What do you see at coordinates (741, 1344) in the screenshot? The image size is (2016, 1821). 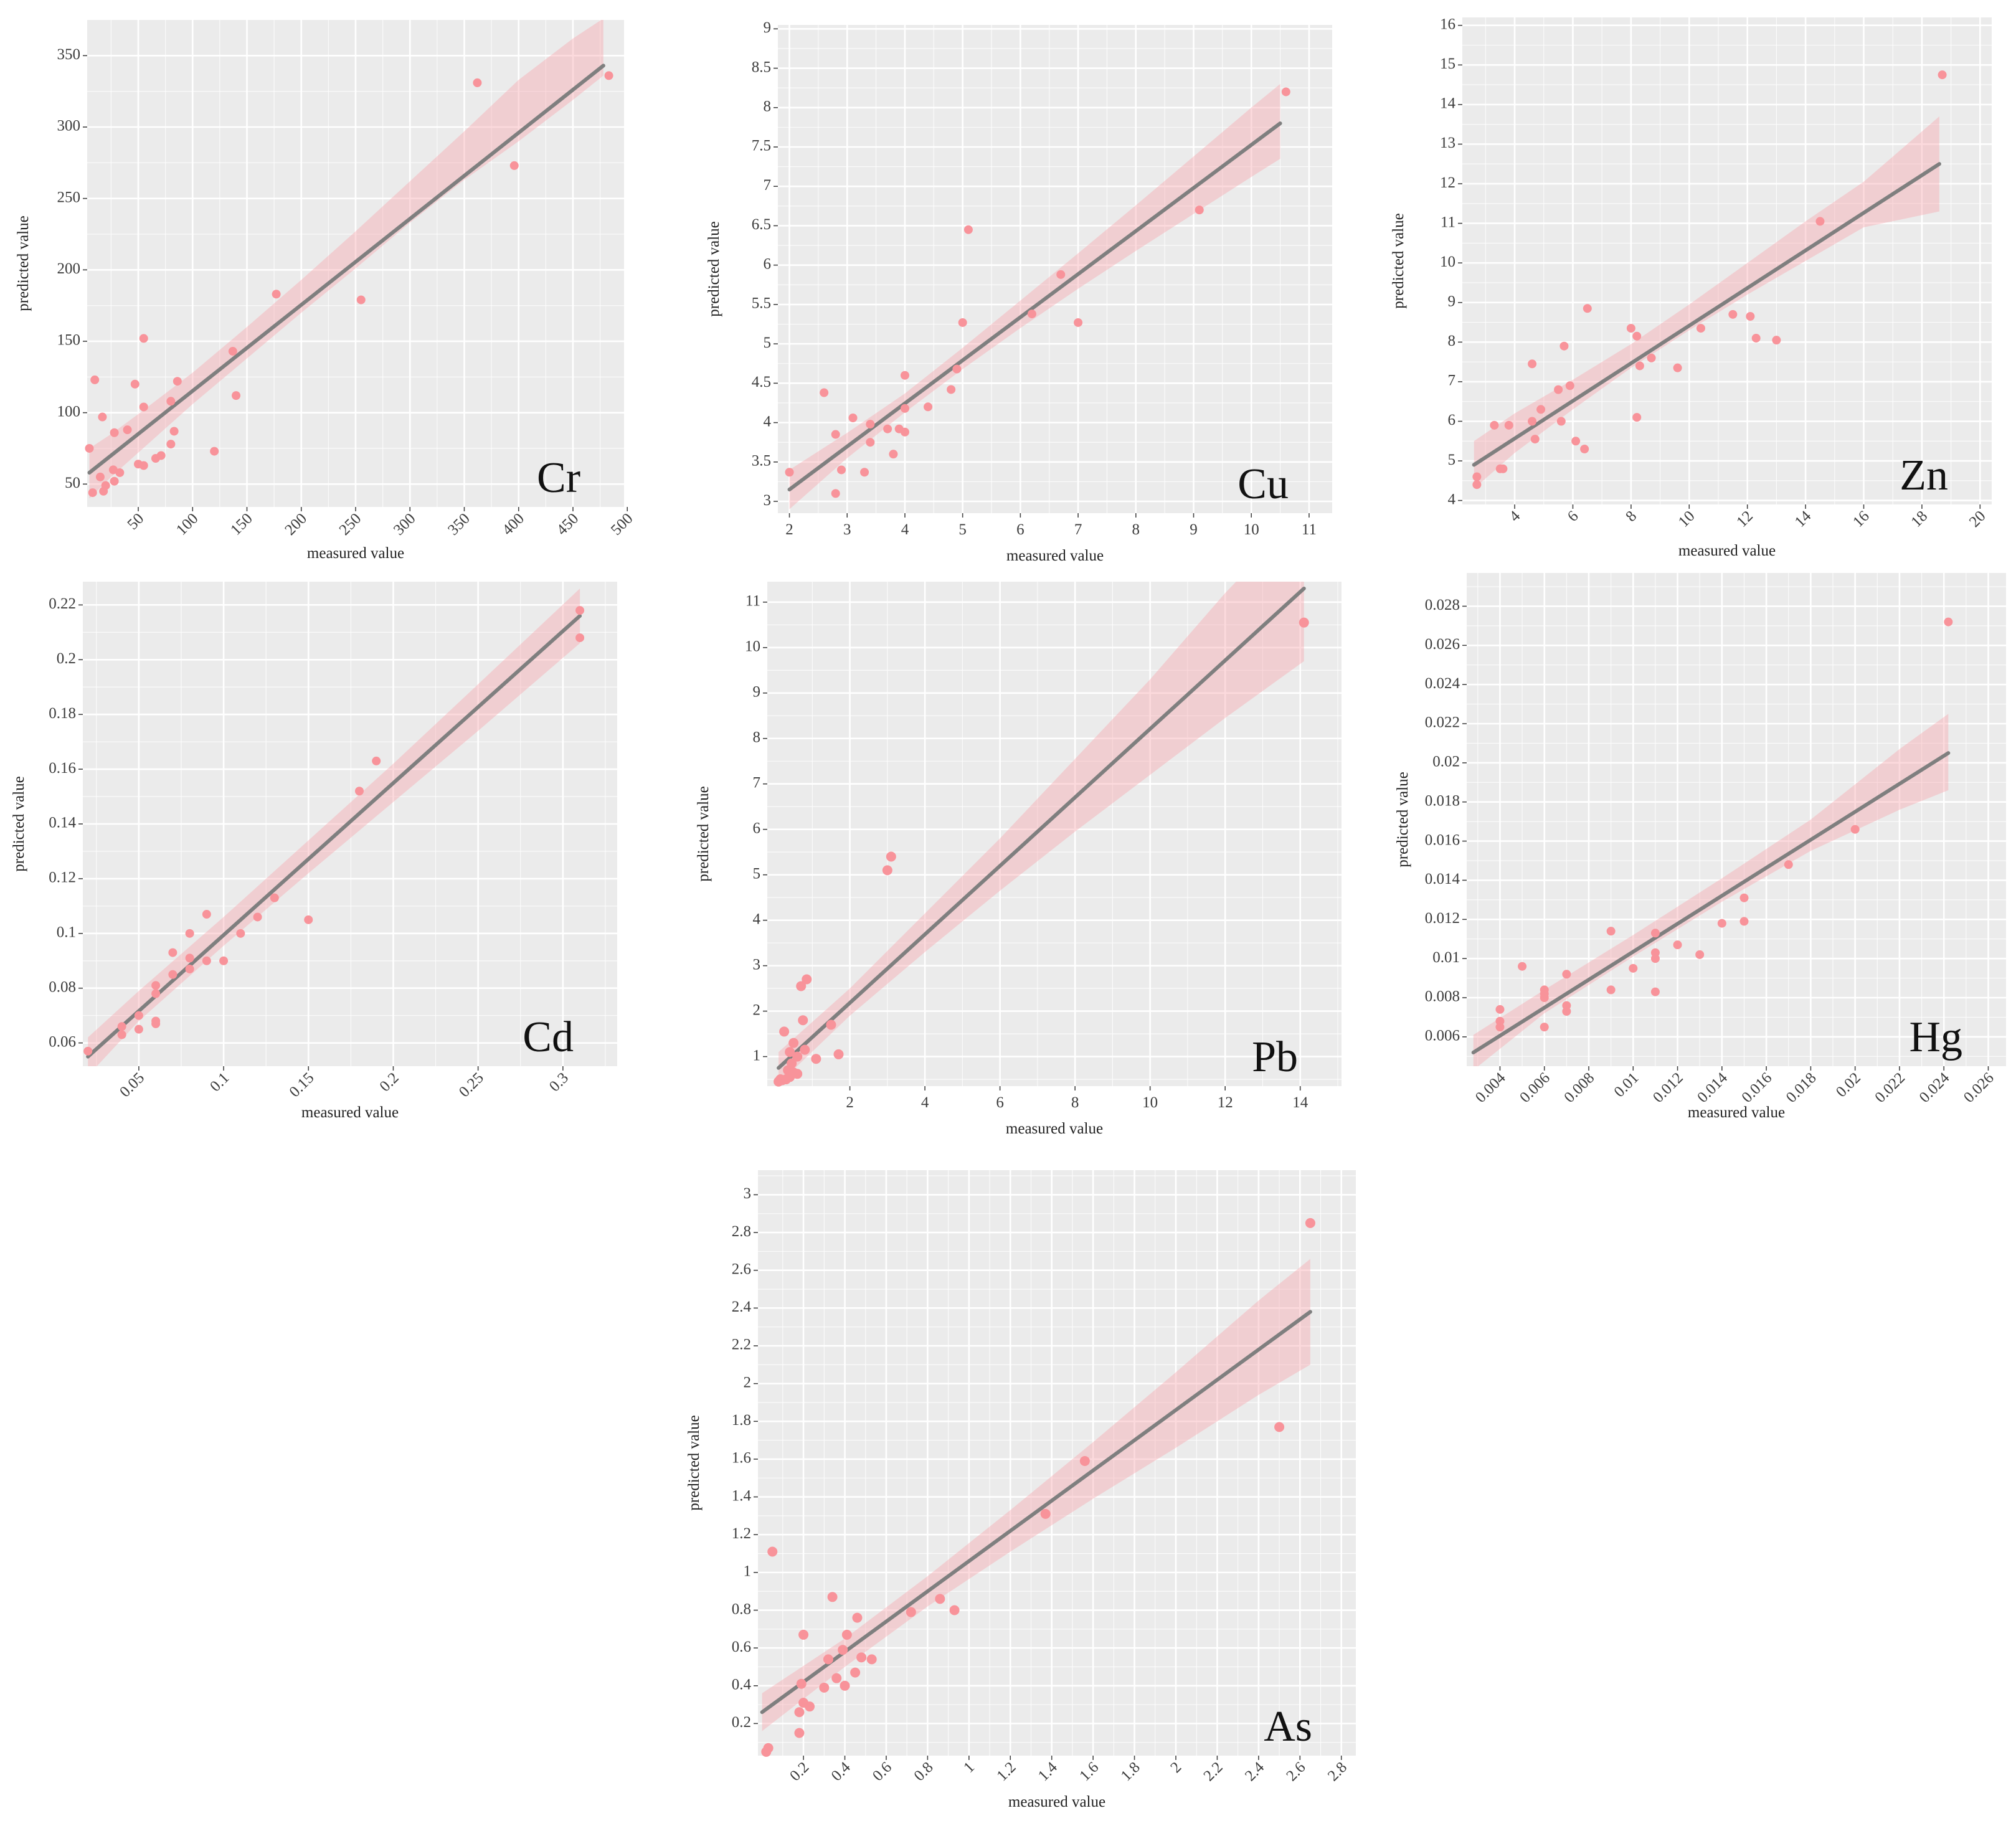 I see `y-tick-label: 2.2` at bounding box center [741, 1344].